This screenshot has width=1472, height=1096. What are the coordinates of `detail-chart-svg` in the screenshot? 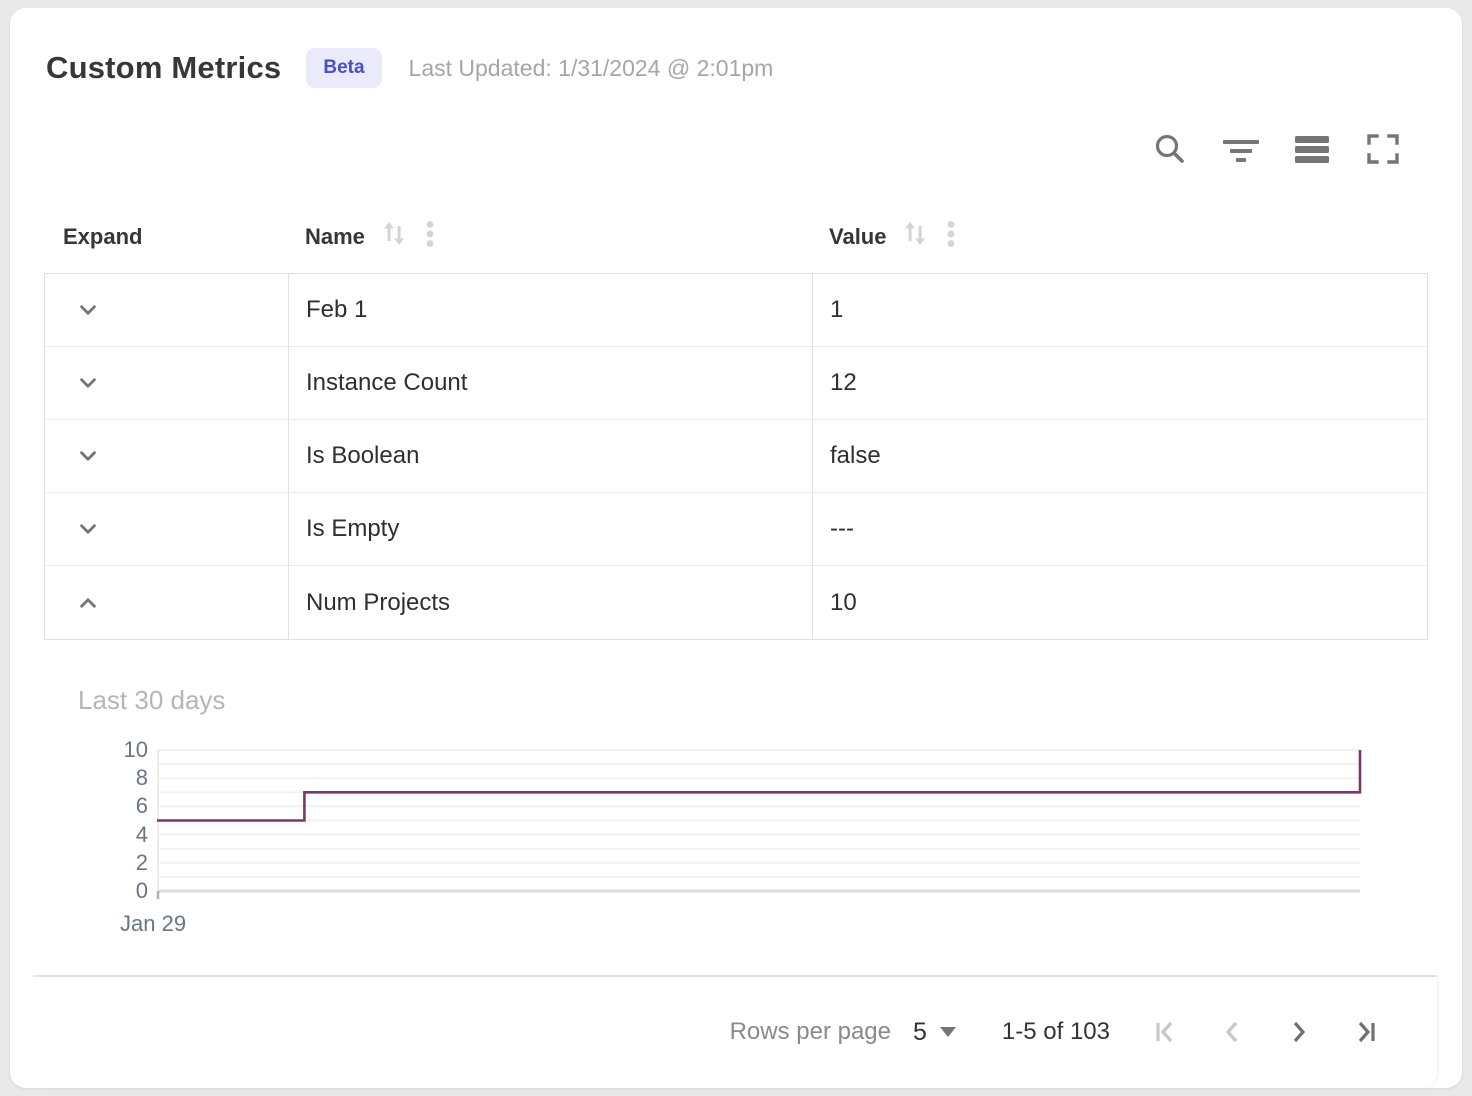 It's located at (759, 824).